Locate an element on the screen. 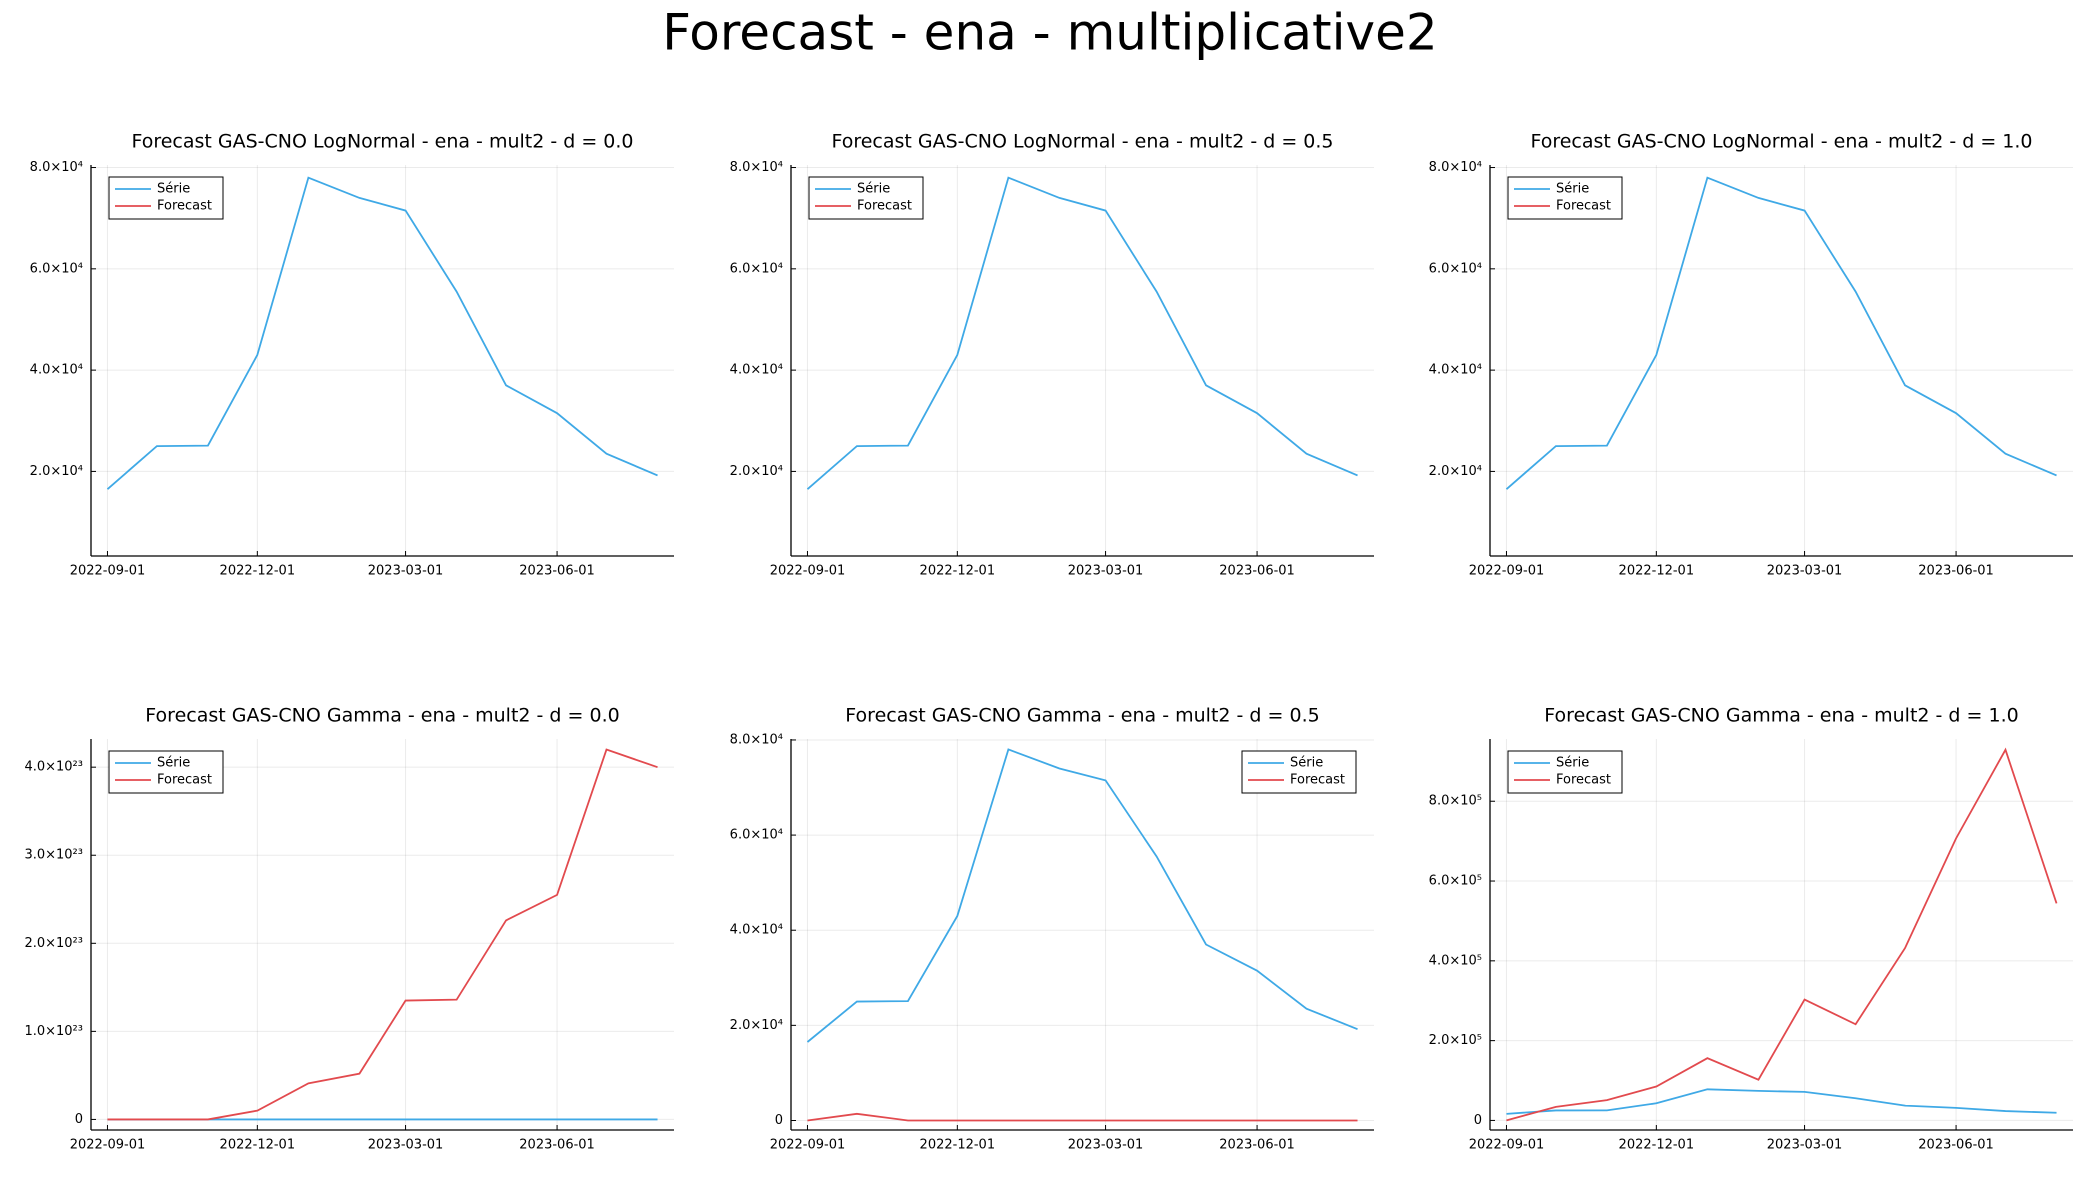 The image size is (2100, 1200). figure-title: Forecast - ena - multiplicative2 is located at coordinates (1049, 33).